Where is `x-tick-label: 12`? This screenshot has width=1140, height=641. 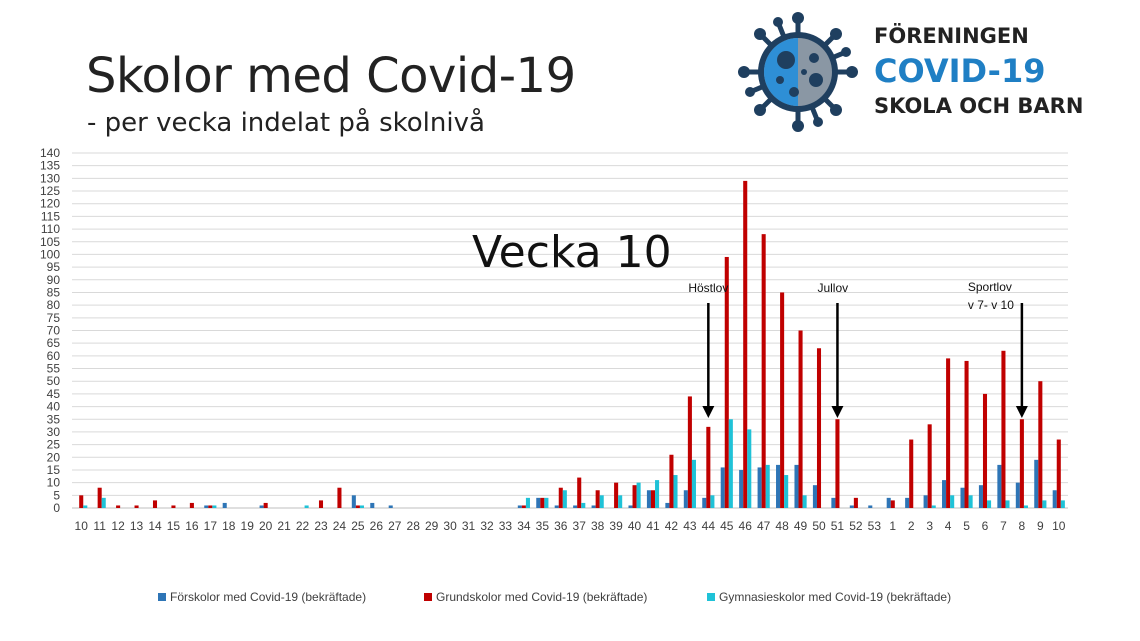
x-tick-label: 12 is located at coordinates (118, 526).